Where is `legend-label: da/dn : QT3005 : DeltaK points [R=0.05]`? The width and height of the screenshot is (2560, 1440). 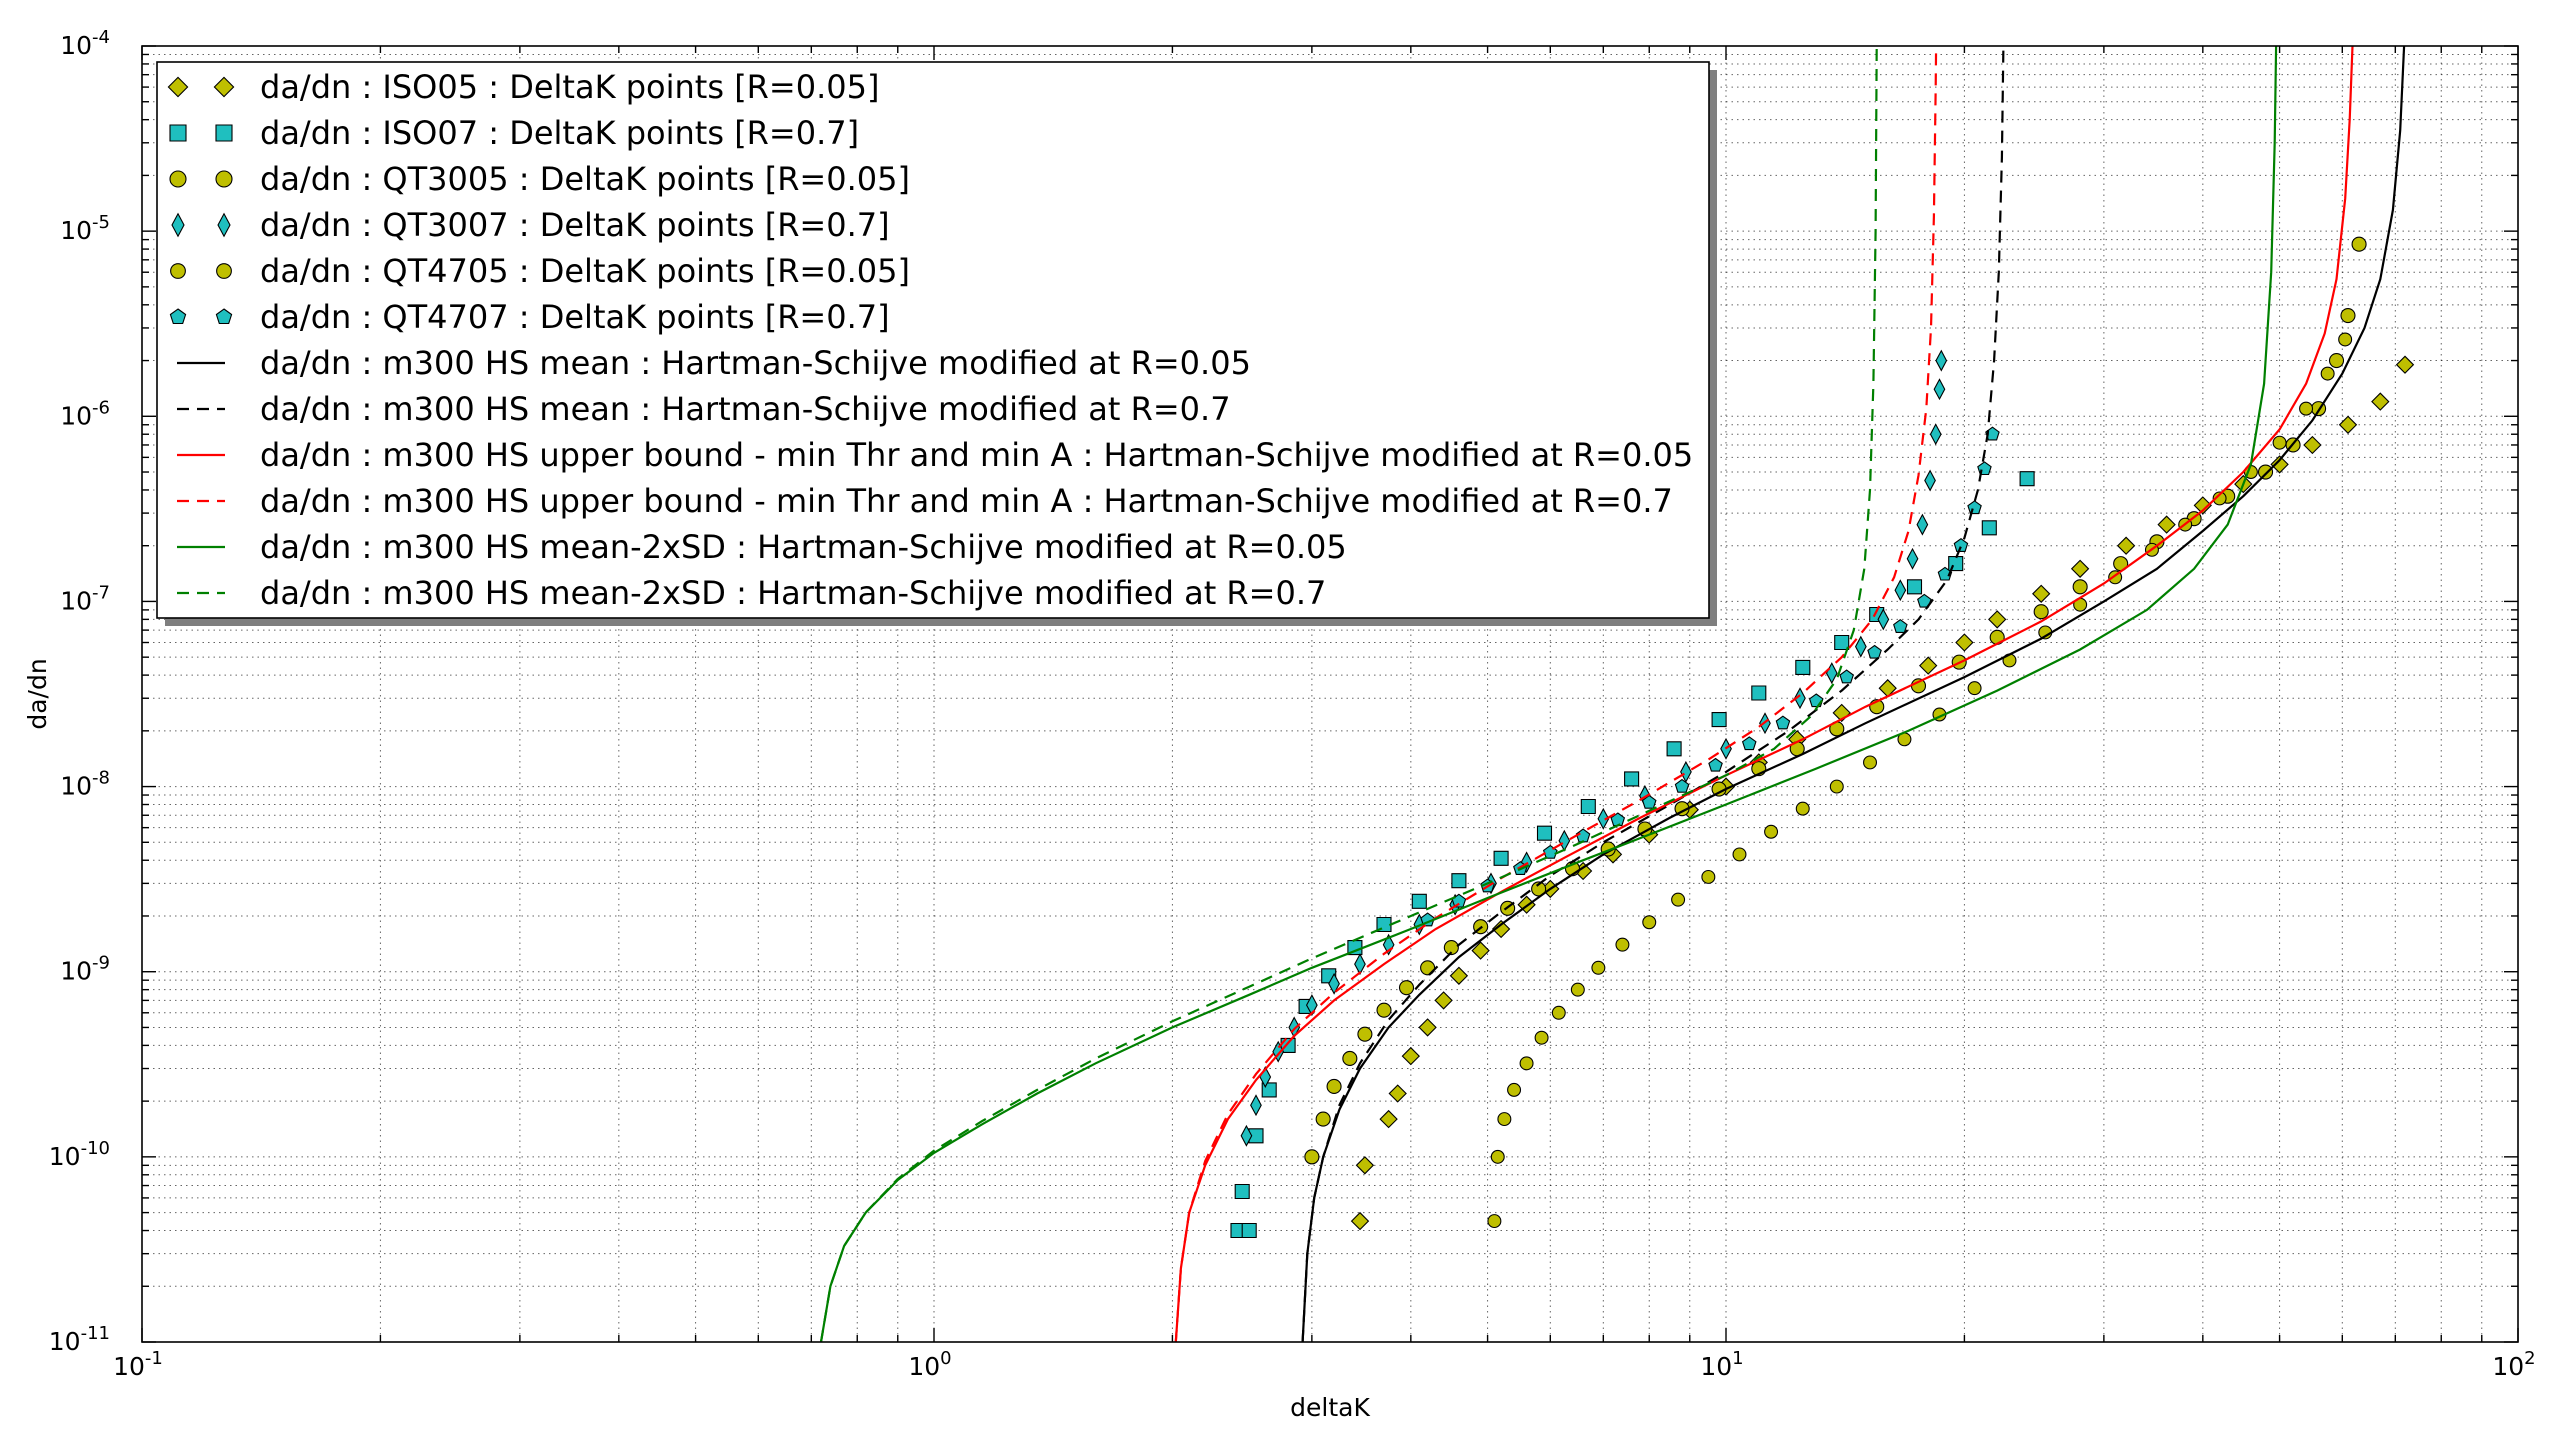 legend-label: da/dn : QT3005 : DeltaK points [R=0.05] is located at coordinates (585, 179).